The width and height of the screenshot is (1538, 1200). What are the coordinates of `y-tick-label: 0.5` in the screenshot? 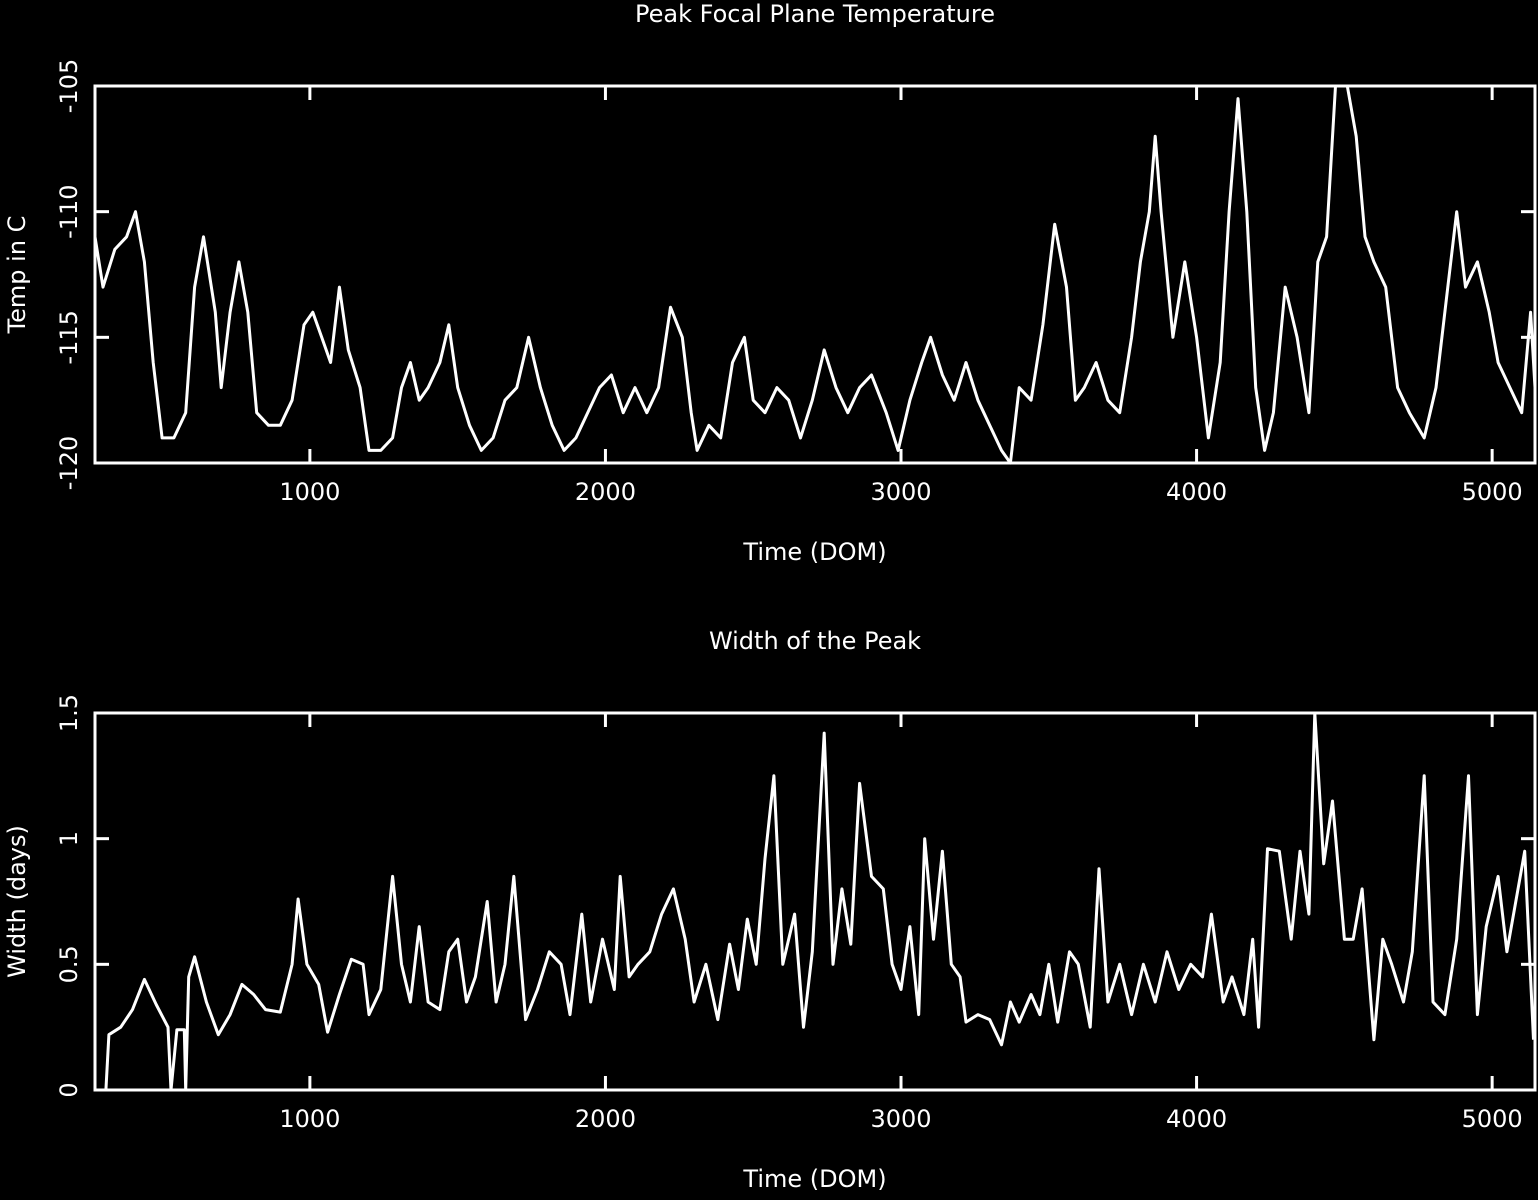 It's located at (69, 964).